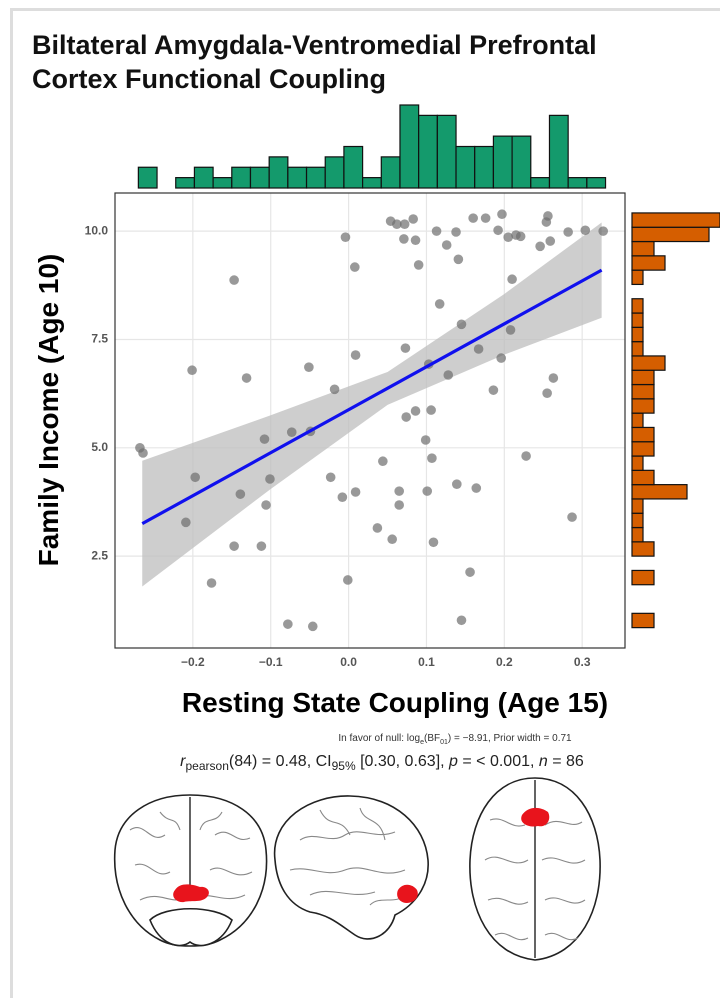  What do you see at coordinates (348, 662) in the screenshot?
I see `x-tick-label: 0.0` at bounding box center [348, 662].